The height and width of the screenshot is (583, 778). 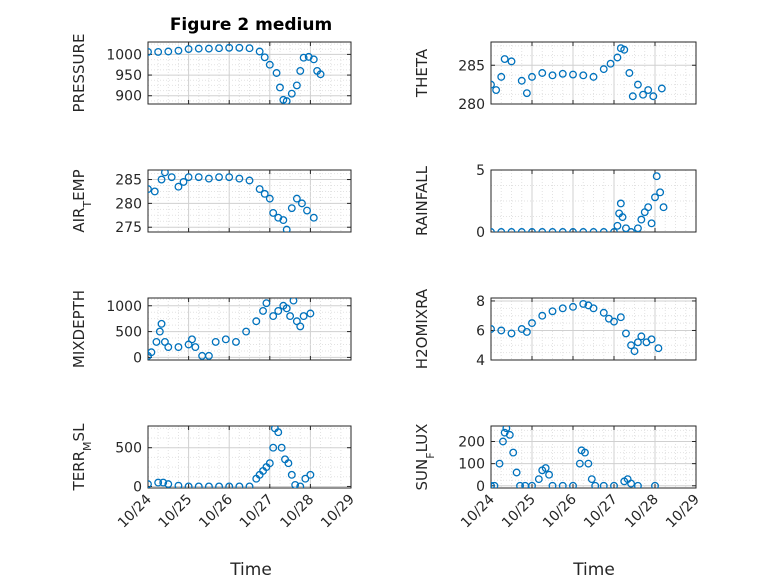 What do you see at coordinates (471, 465) in the screenshot?
I see `y-tick-label: 100` at bounding box center [471, 465].